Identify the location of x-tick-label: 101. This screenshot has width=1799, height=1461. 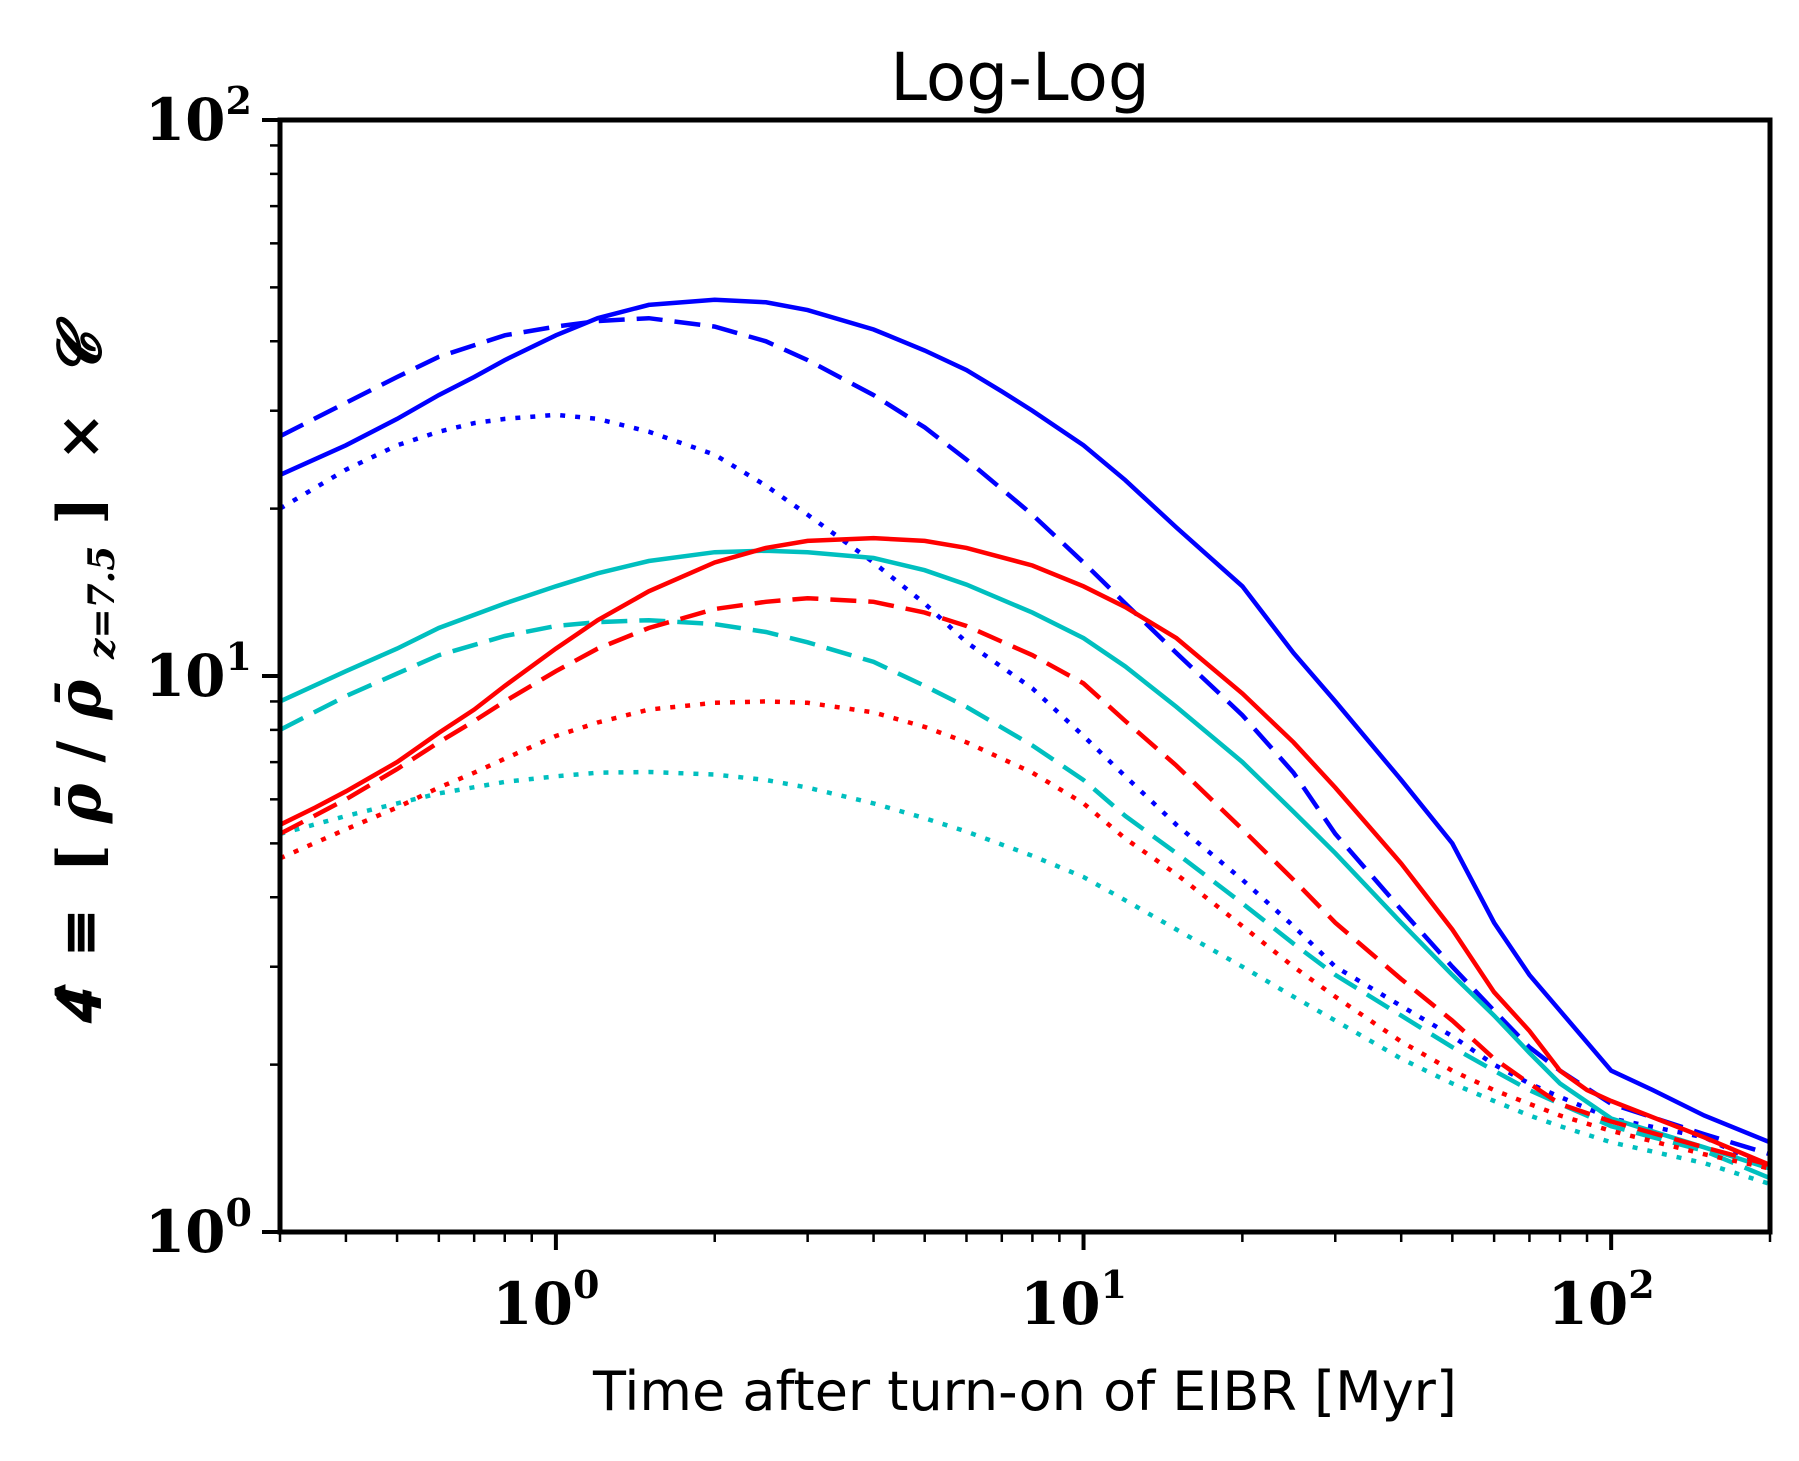
(1073, 1300).